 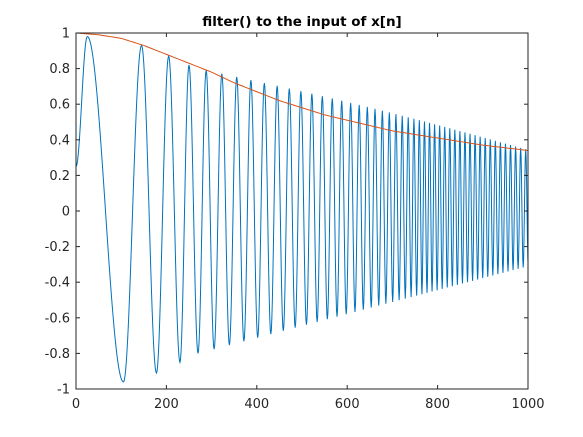 What do you see at coordinates (63, 390) in the screenshot?
I see `y-tick-label: -1` at bounding box center [63, 390].